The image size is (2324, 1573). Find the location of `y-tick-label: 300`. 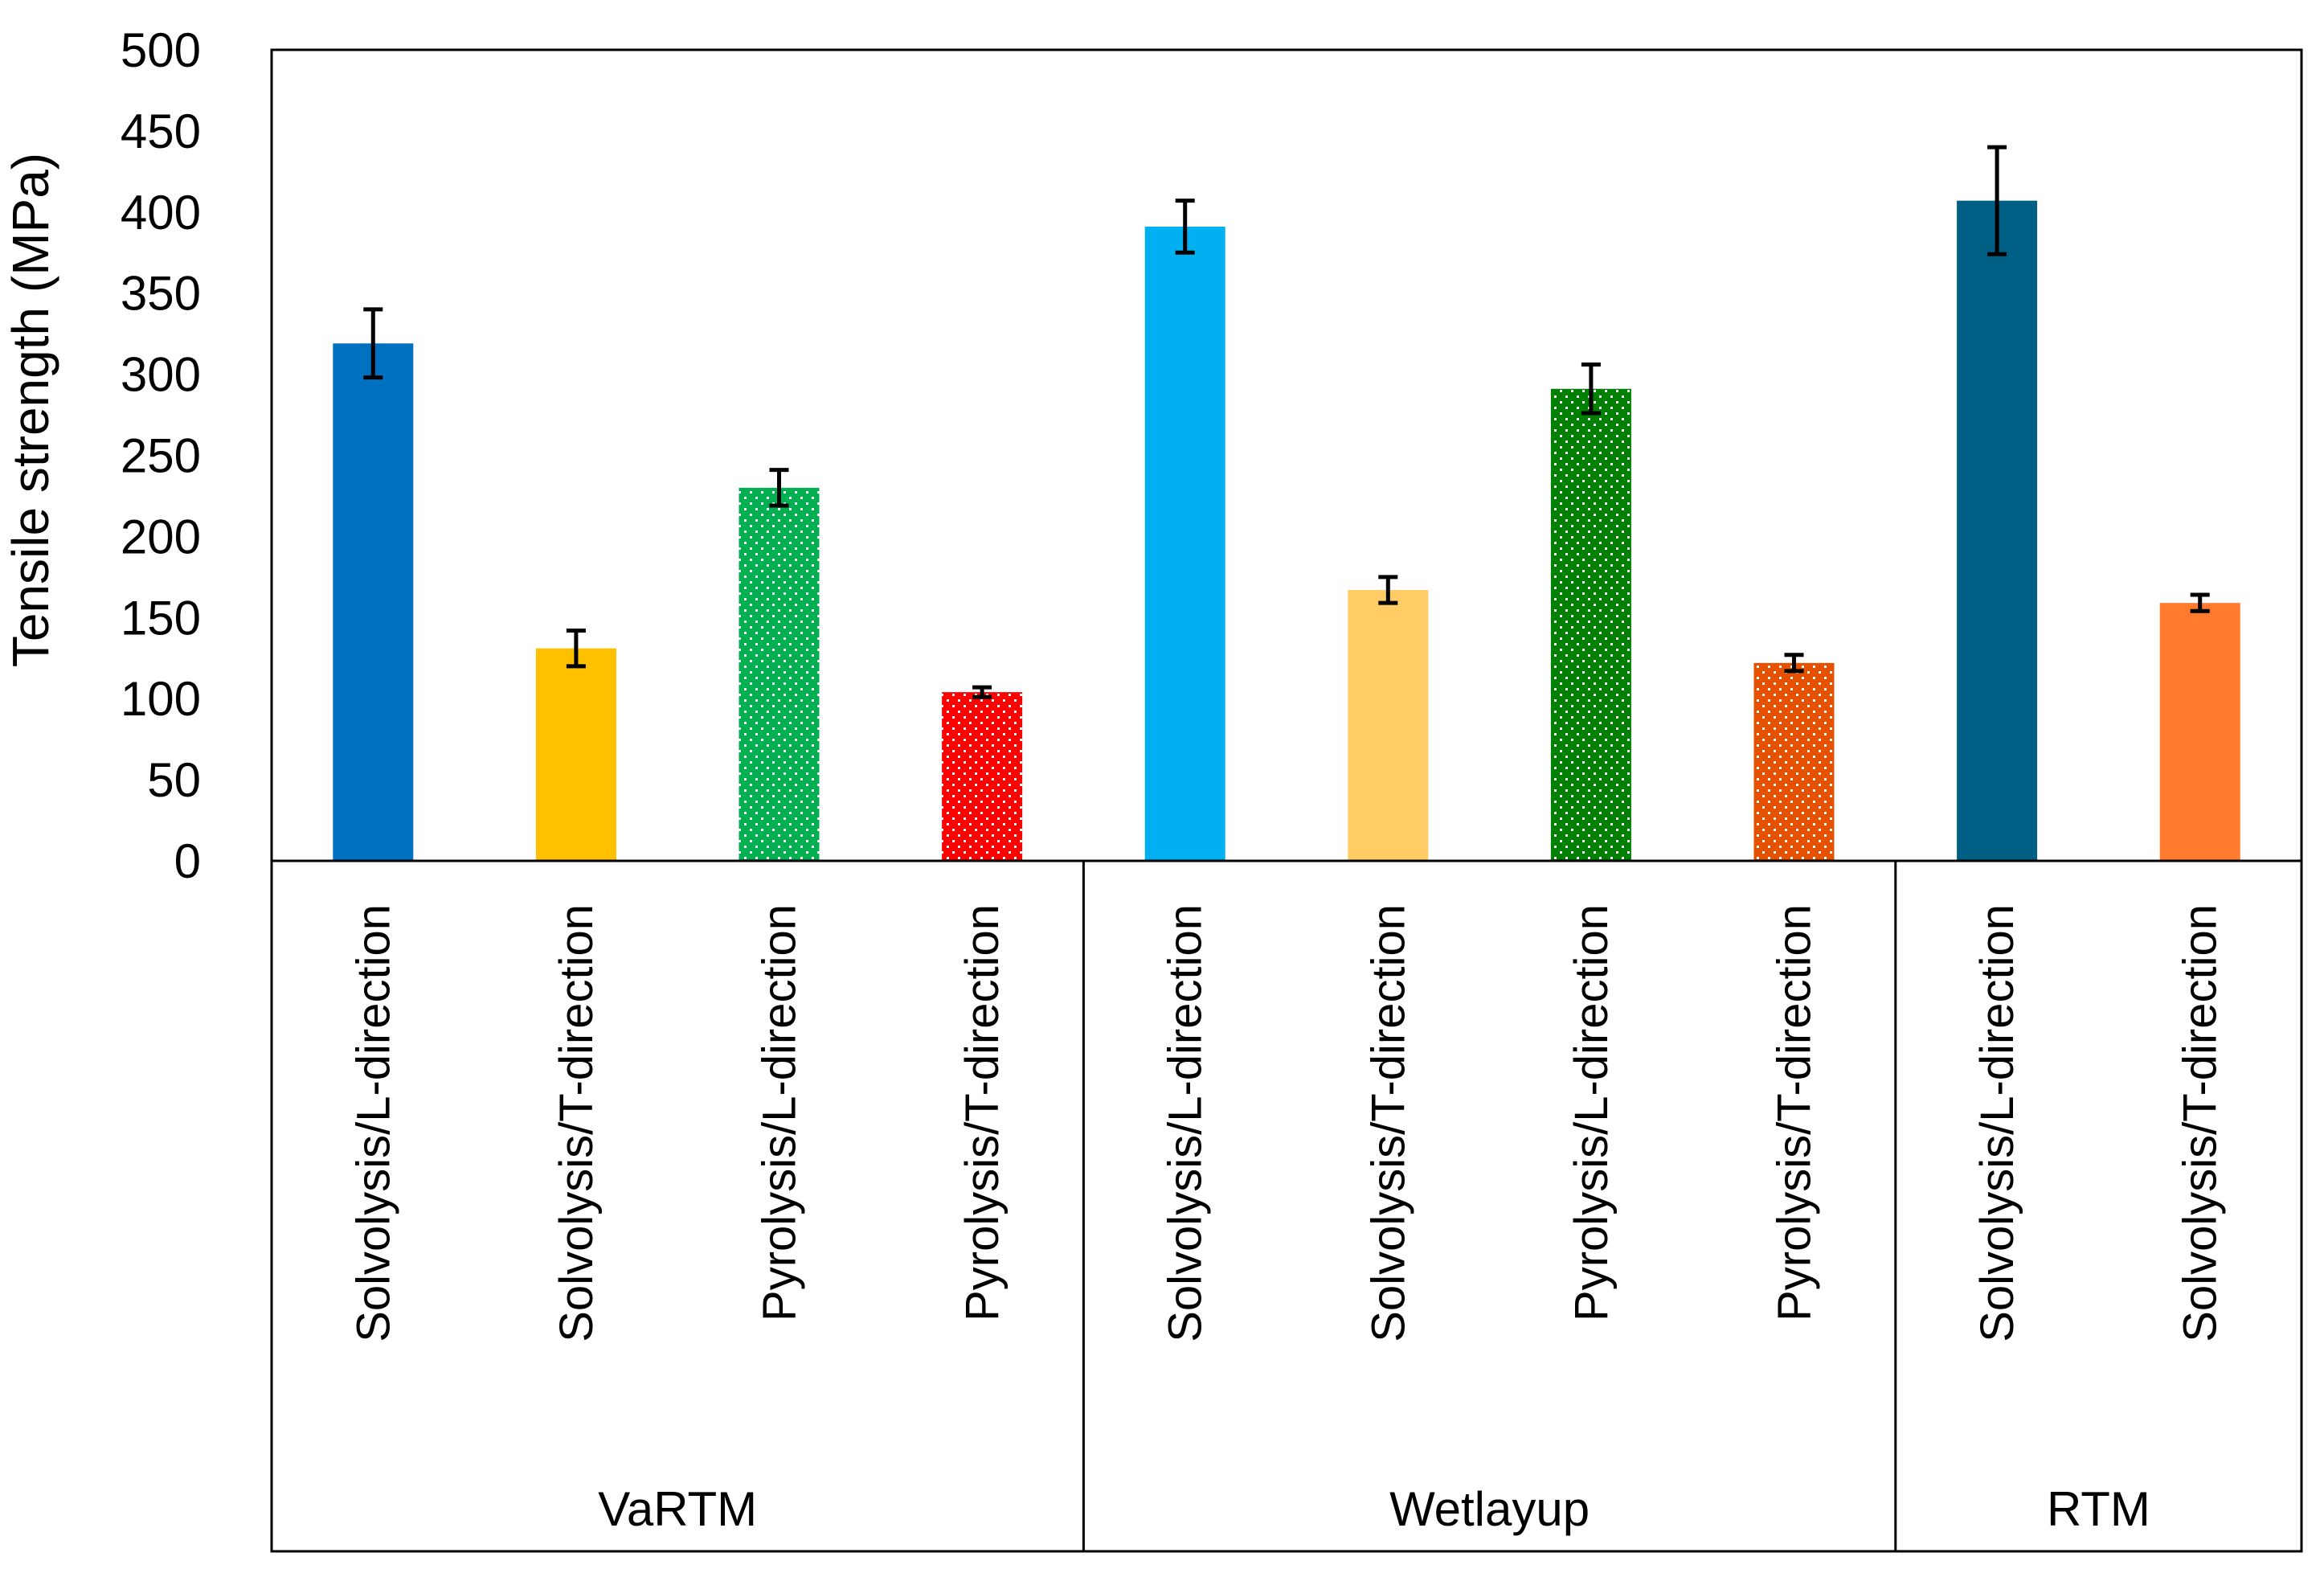

y-tick-label: 300 is located at coordinates (161, 375).